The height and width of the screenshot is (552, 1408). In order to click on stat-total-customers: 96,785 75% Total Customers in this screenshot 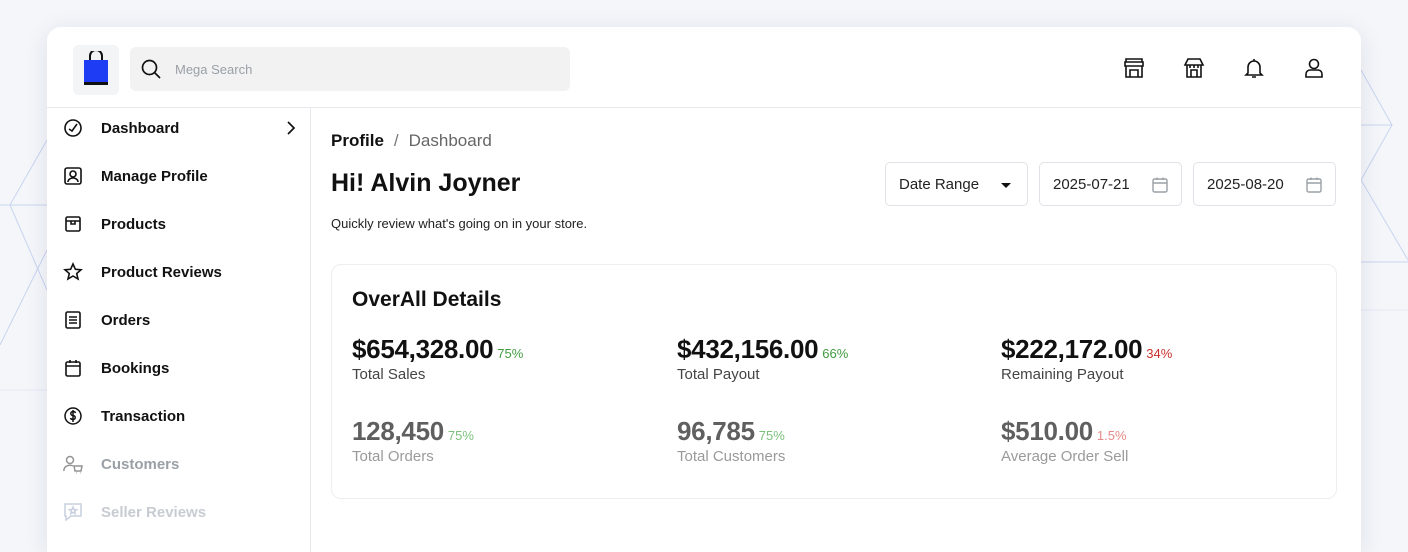, I will do `click(827, 440)`.